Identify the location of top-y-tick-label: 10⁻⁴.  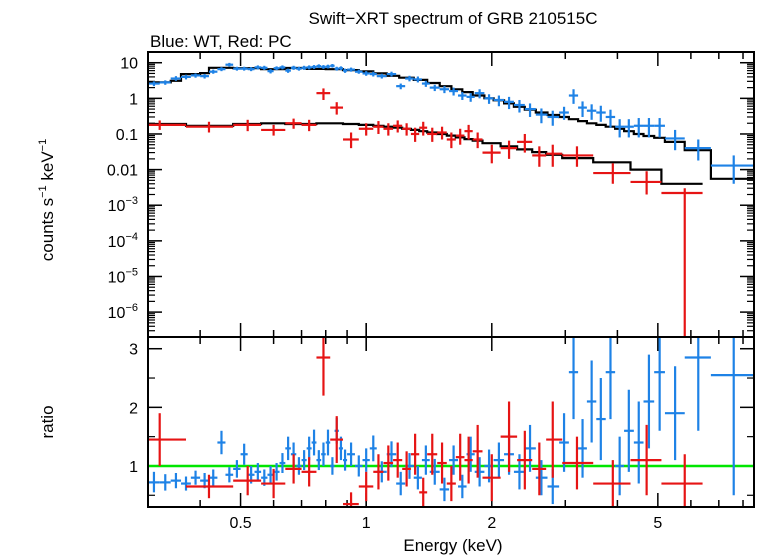
(123, 241).